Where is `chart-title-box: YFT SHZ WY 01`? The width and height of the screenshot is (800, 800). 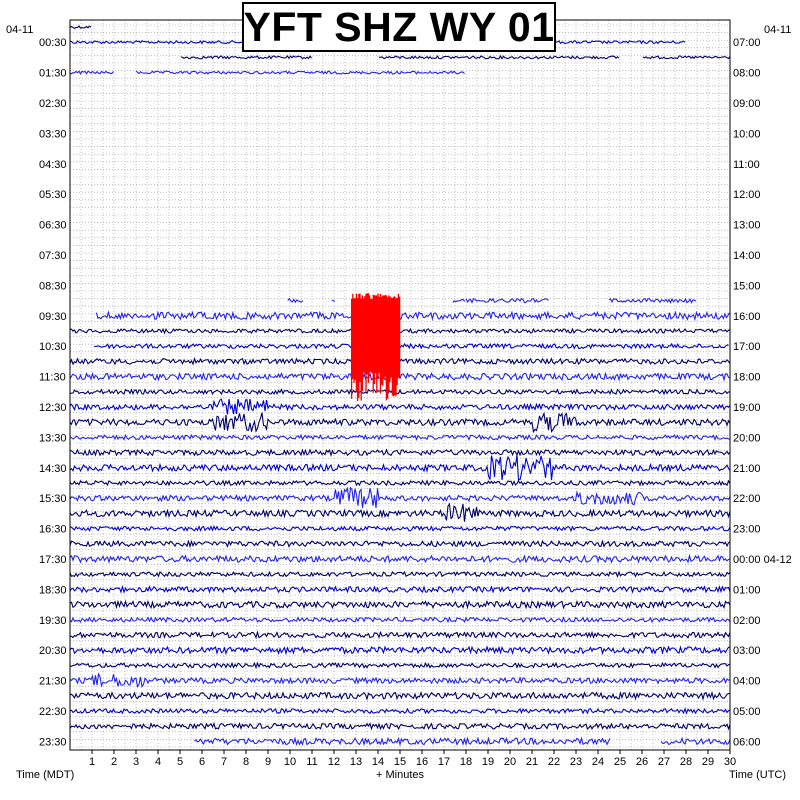 chart-title-box: YFT SHZ WY 01 is located at coordinates (399, 27).